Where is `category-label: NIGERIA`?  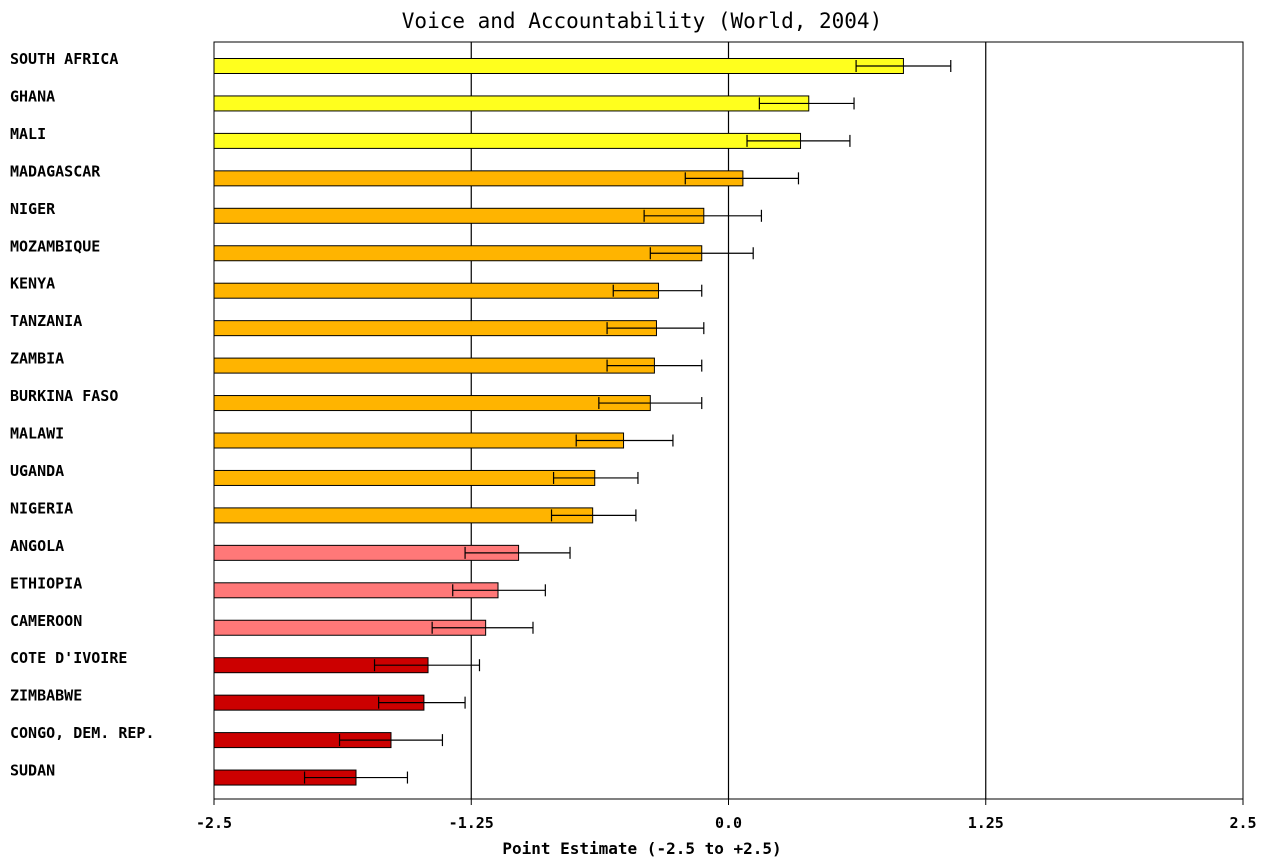
category-label: NIGERIA is located at coordinates (41, 508).